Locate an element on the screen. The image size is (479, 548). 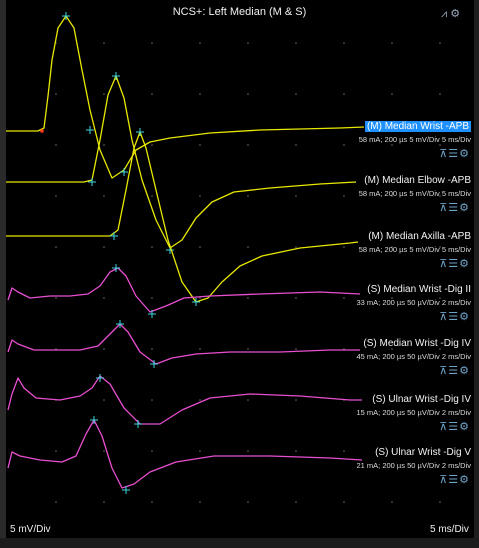
trace-settings: 58 mA; 200 µs 5 mV/Div 5 ms/Div is located at coordinates (414, 193).